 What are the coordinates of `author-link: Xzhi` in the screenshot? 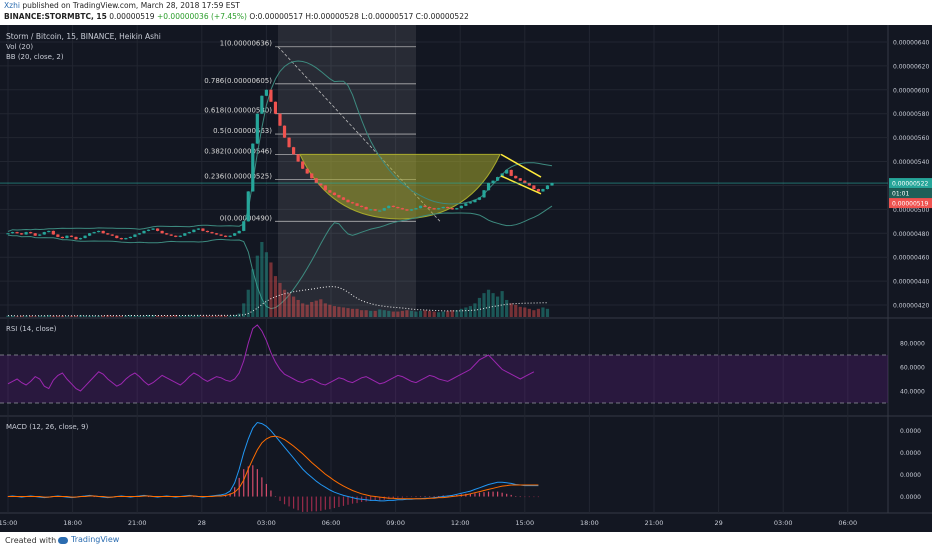 It's located at (12, 5).